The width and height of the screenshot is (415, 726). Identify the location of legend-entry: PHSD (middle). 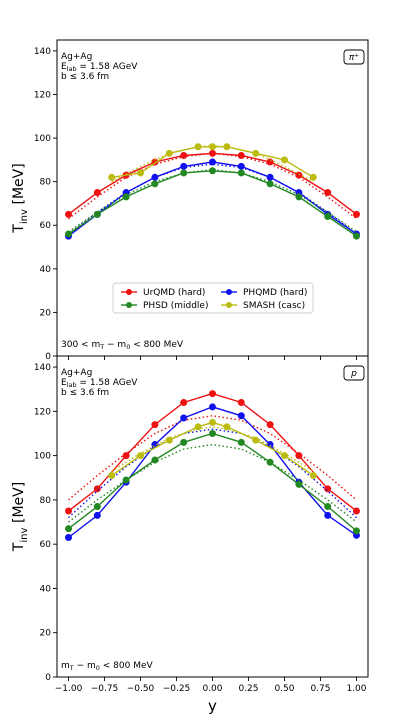
(175, 306).